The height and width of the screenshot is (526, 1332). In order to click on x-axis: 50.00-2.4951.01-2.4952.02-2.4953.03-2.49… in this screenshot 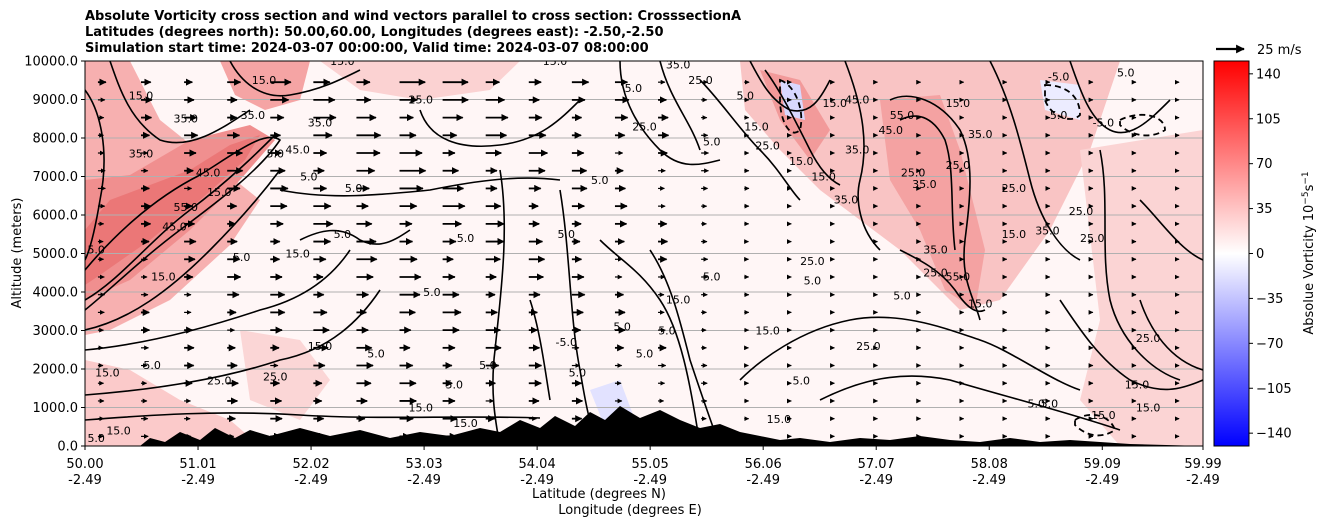, I will do `click(644, 467)`.